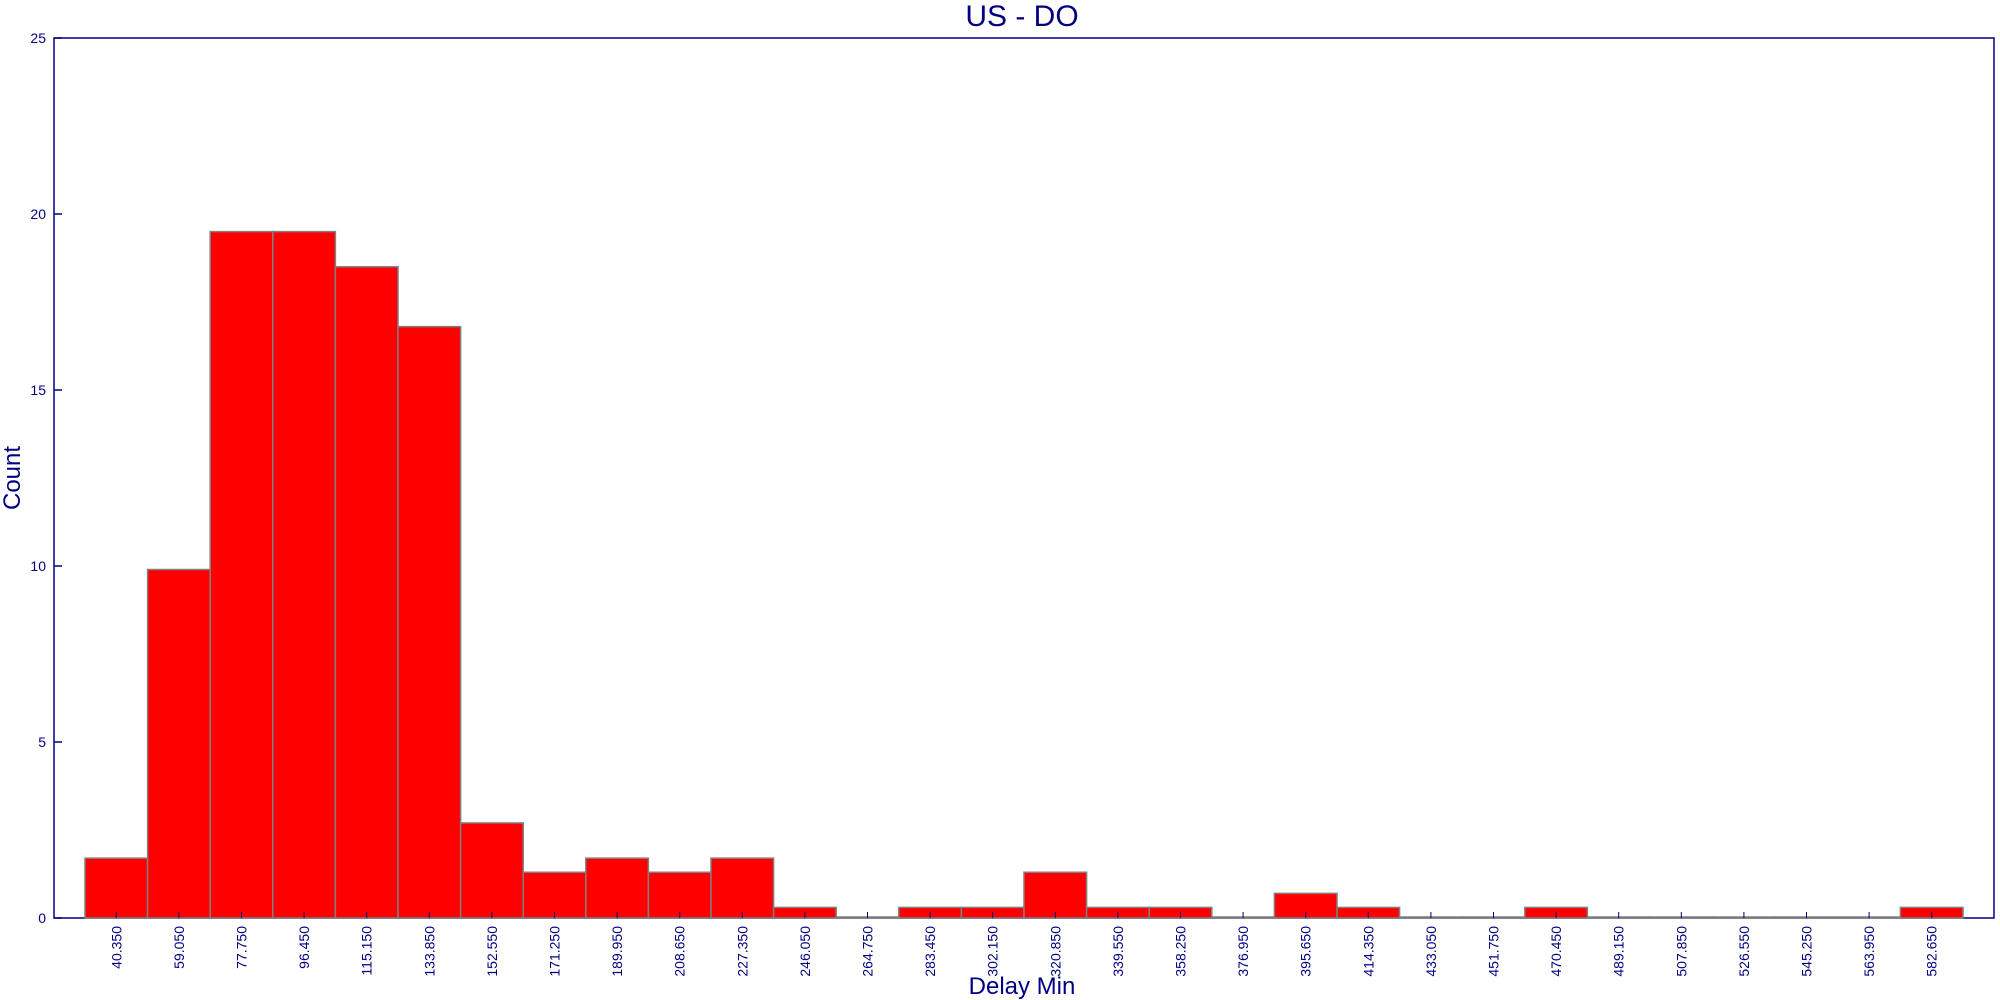 This screenshot has height=1000, width=2000. Describe the element at coordinates (1494, 951) in the screenshot. I see `x-tick-label: 451.750` at that location.